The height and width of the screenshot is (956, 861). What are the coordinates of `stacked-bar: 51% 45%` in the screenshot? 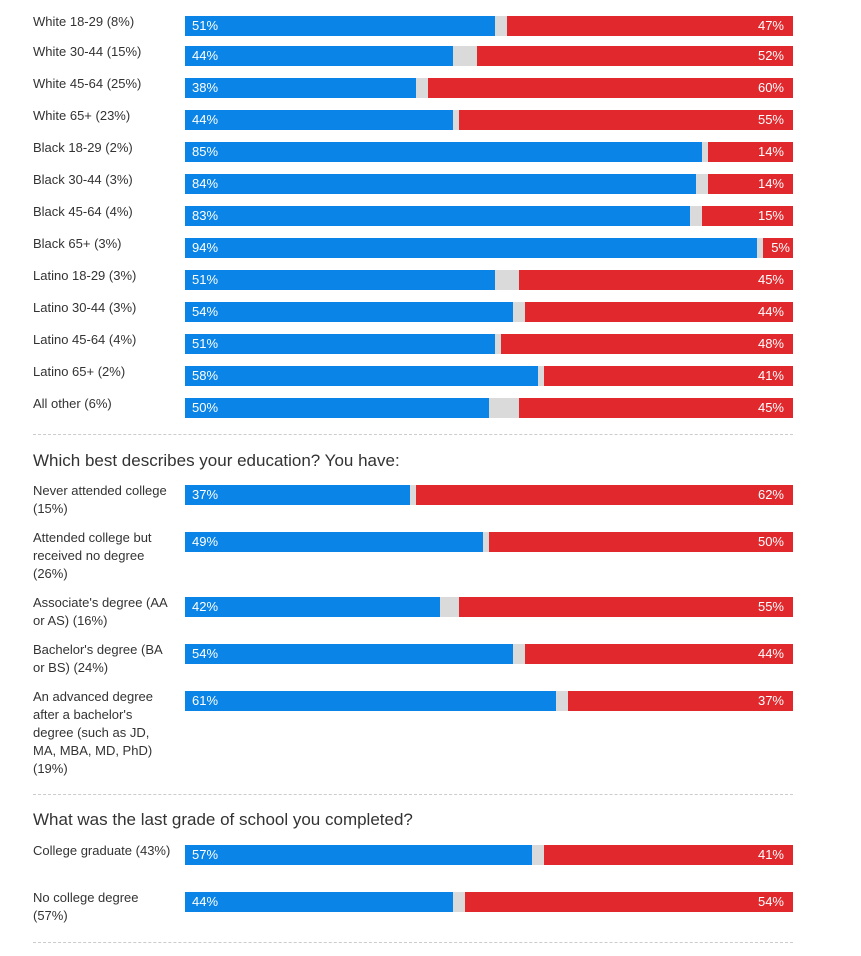 It's located at (489, 280).